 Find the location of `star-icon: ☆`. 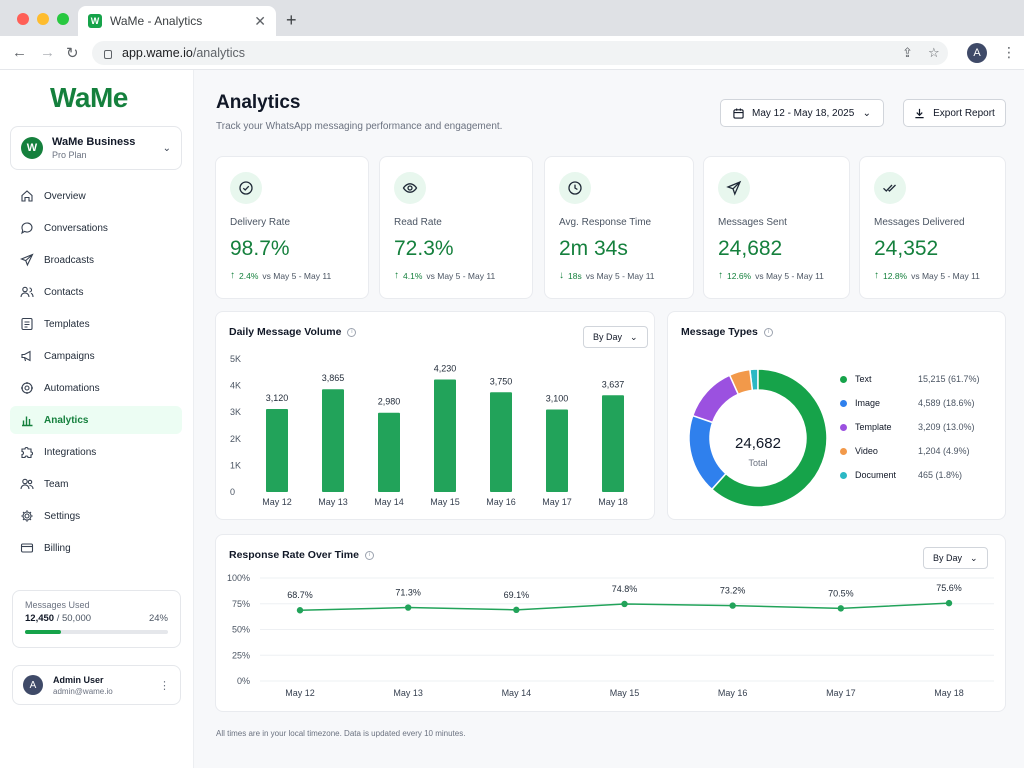

star-icon: ☆ is located at coordinates (934, 52).